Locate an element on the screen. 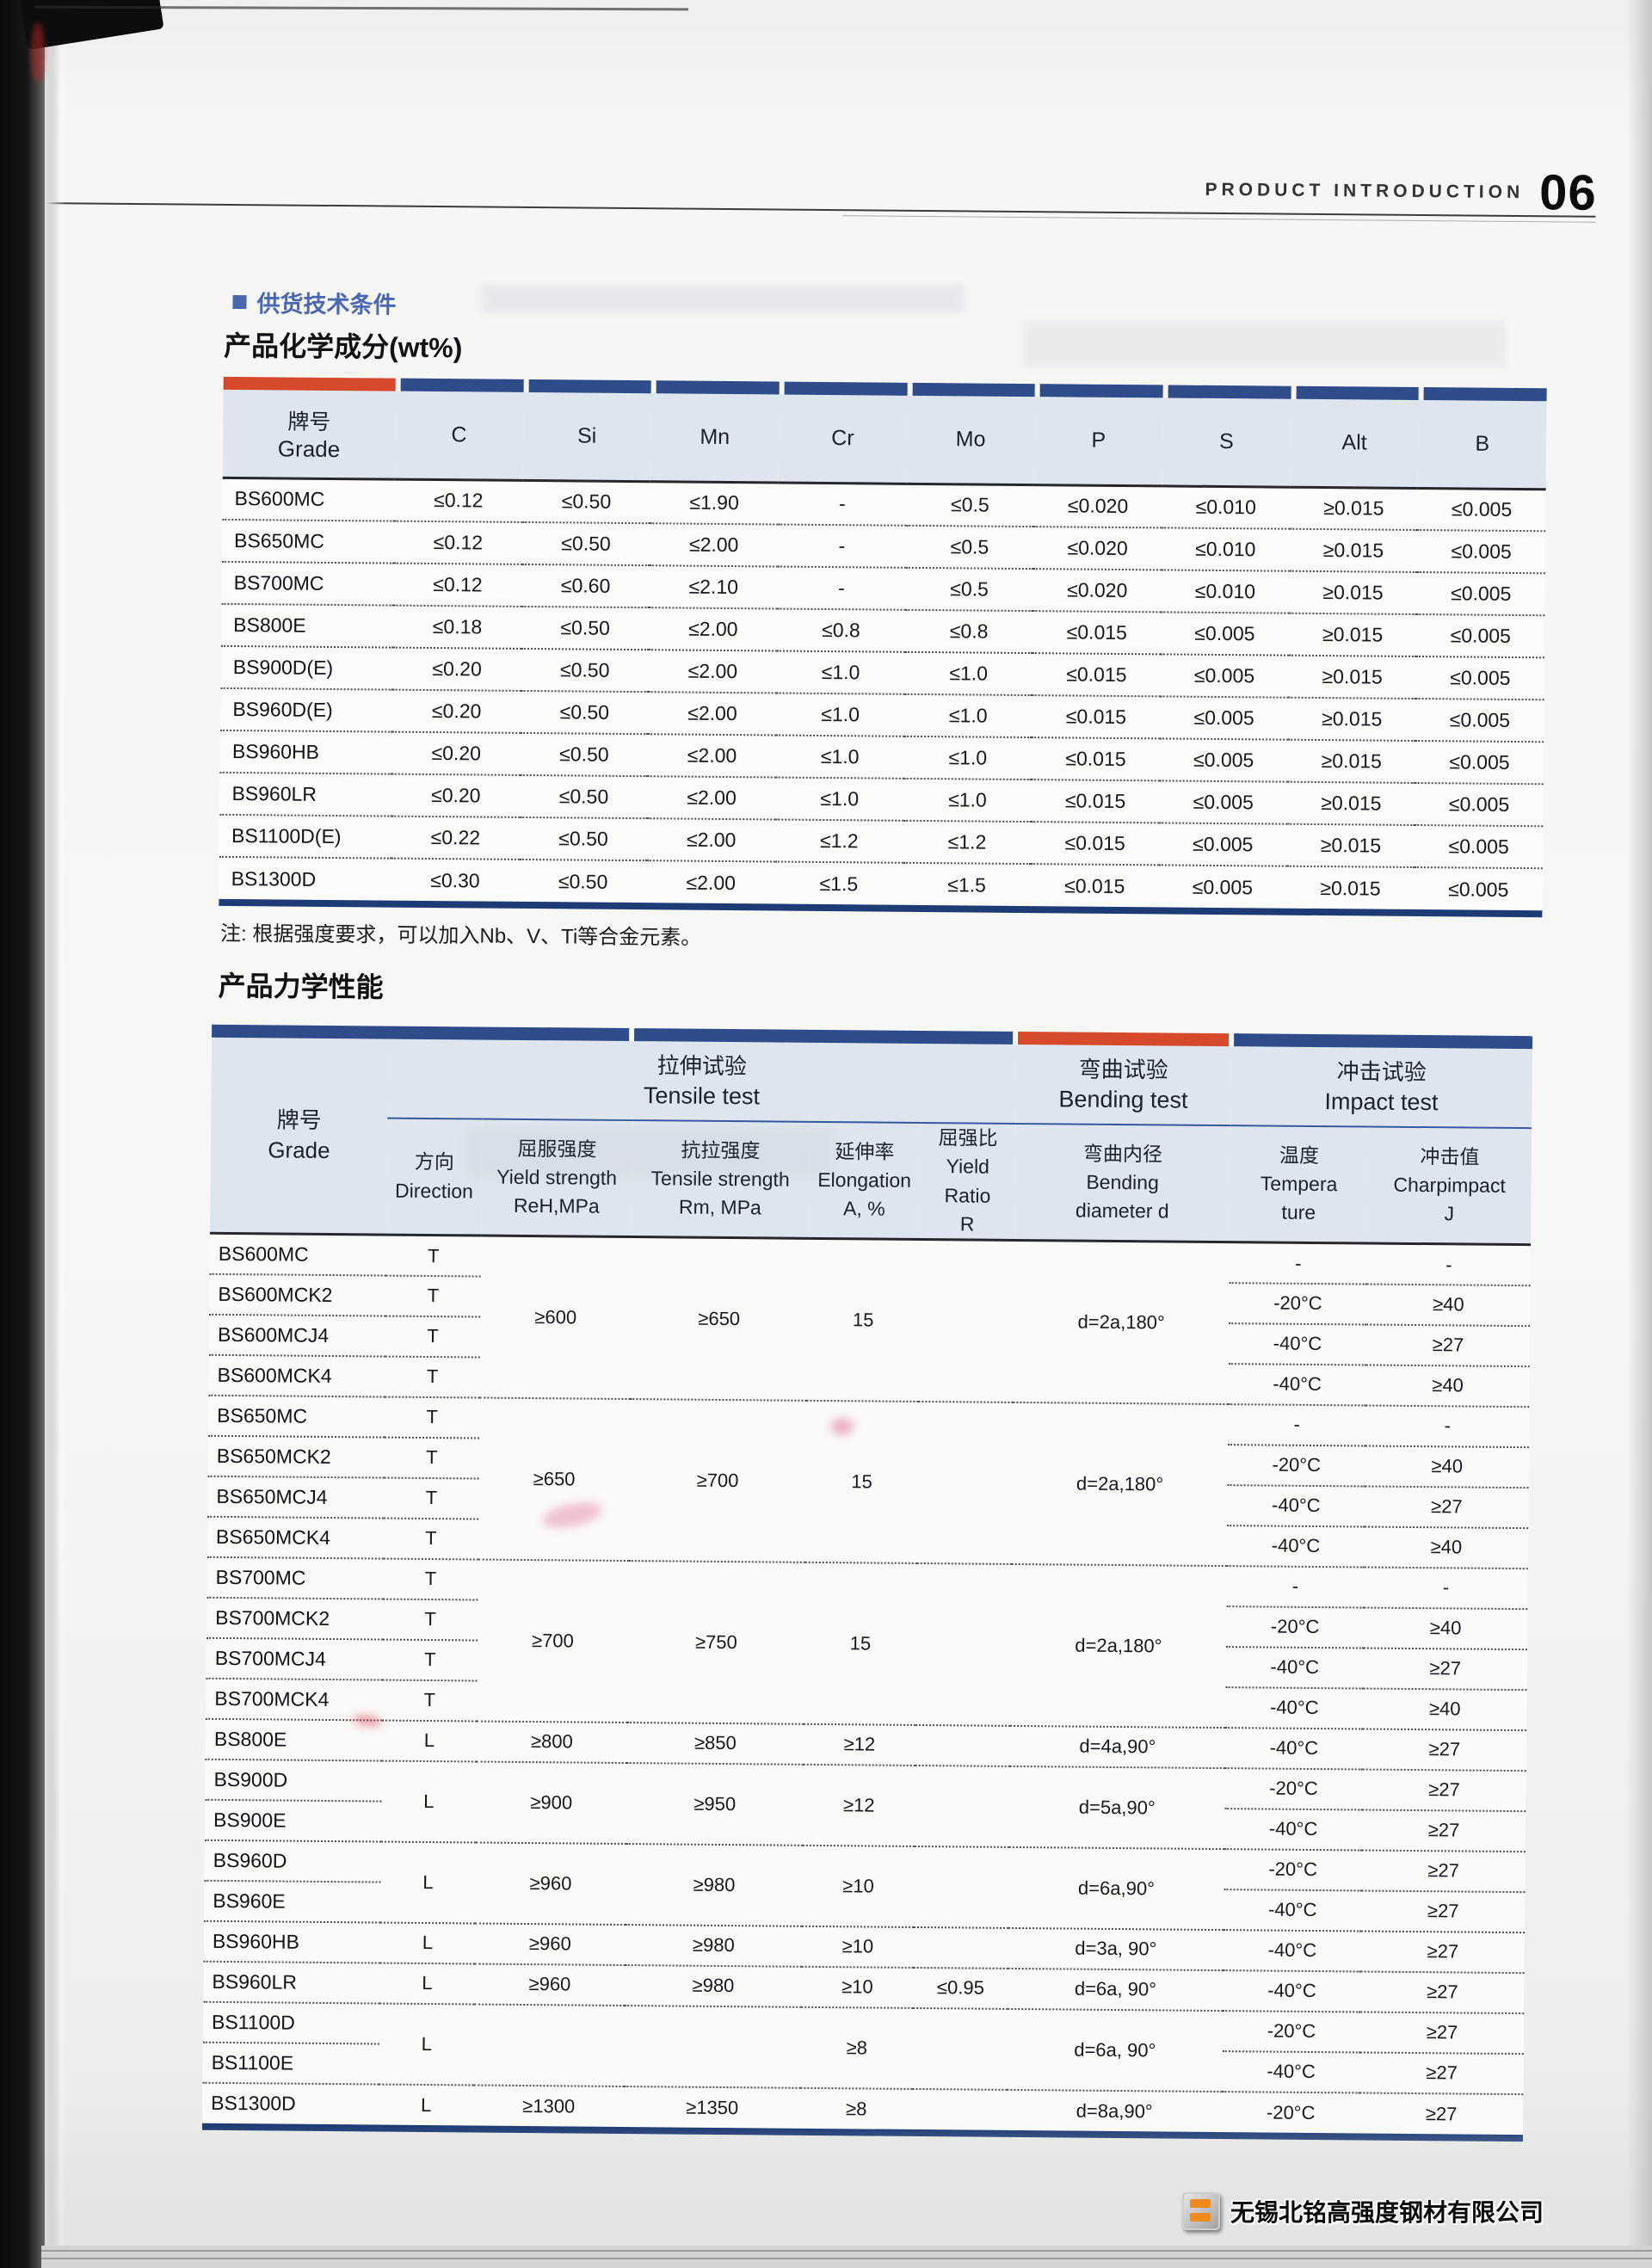 This screenshot has height=2268, width=1652. mech-cell: ≥8 is located at coordinates (857, 2047).